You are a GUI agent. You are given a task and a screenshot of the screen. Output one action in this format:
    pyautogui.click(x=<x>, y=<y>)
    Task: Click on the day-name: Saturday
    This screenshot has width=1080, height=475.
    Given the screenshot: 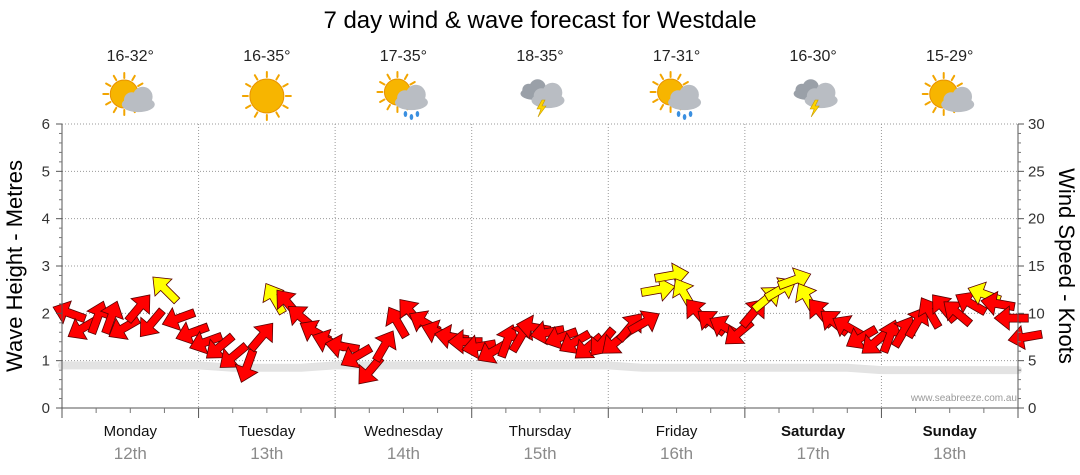 What is the action you would take?
    pyautogui.click(x=813, y=431)
    